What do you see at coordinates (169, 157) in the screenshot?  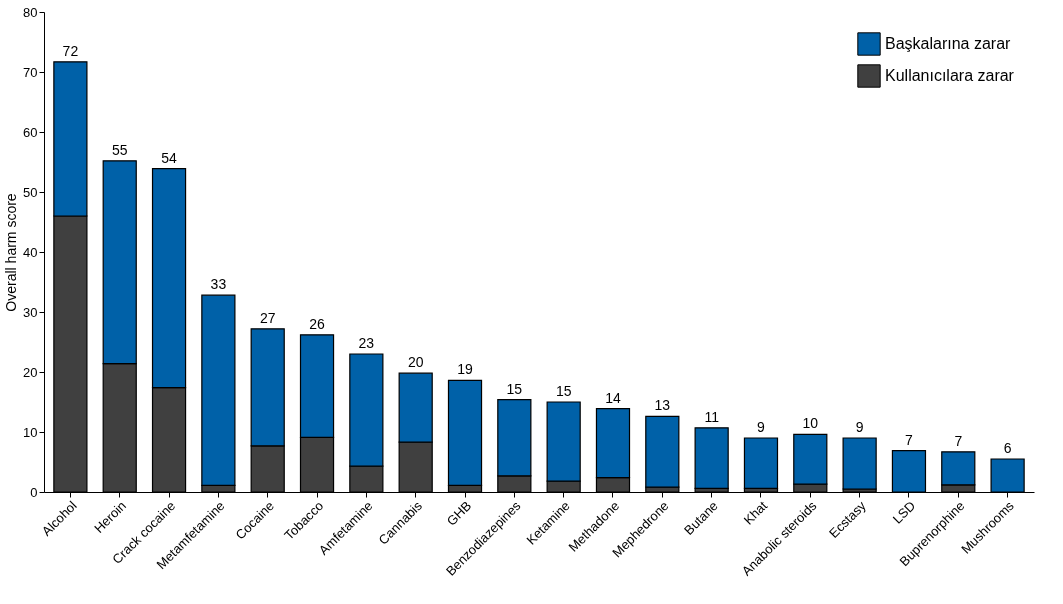 I see `total-label: 54` at bounding box center [169, 157].